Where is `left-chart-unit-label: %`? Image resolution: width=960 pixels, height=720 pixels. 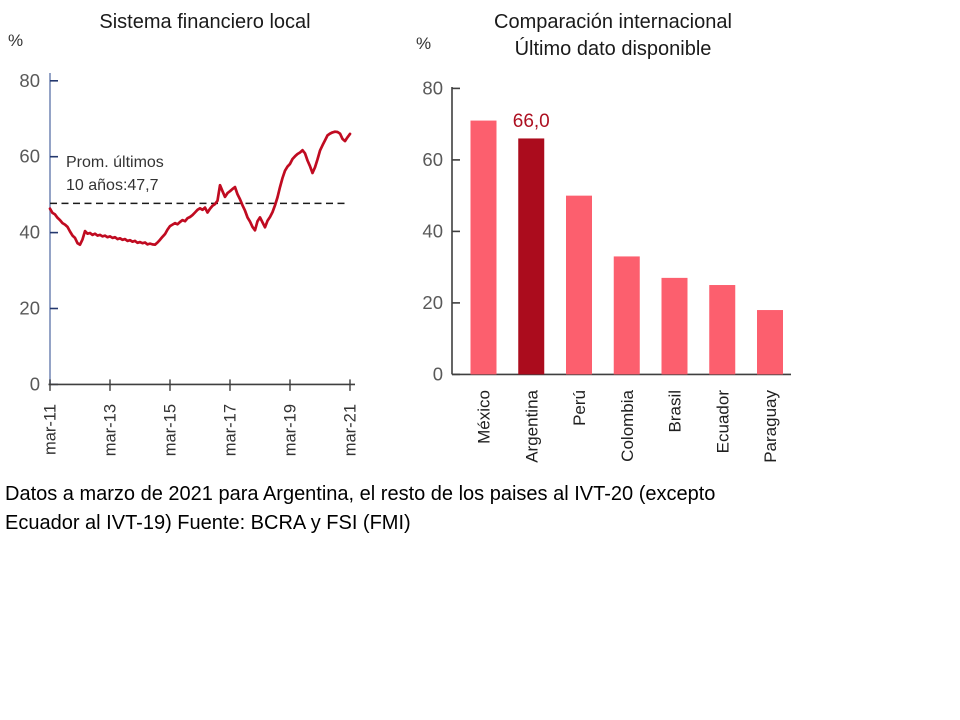 left-chart-unit-label: % is located at coordinates (16, 40).